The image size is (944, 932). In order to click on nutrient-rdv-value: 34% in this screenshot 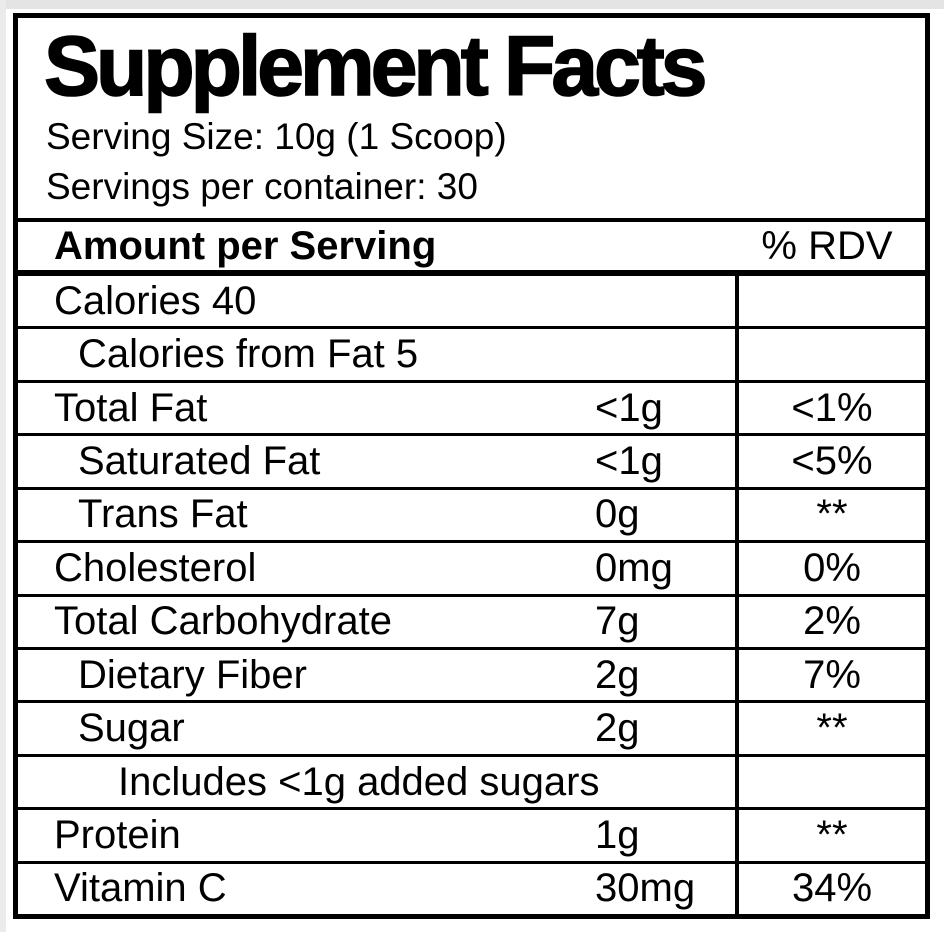, I will do `click(830, 889)`.